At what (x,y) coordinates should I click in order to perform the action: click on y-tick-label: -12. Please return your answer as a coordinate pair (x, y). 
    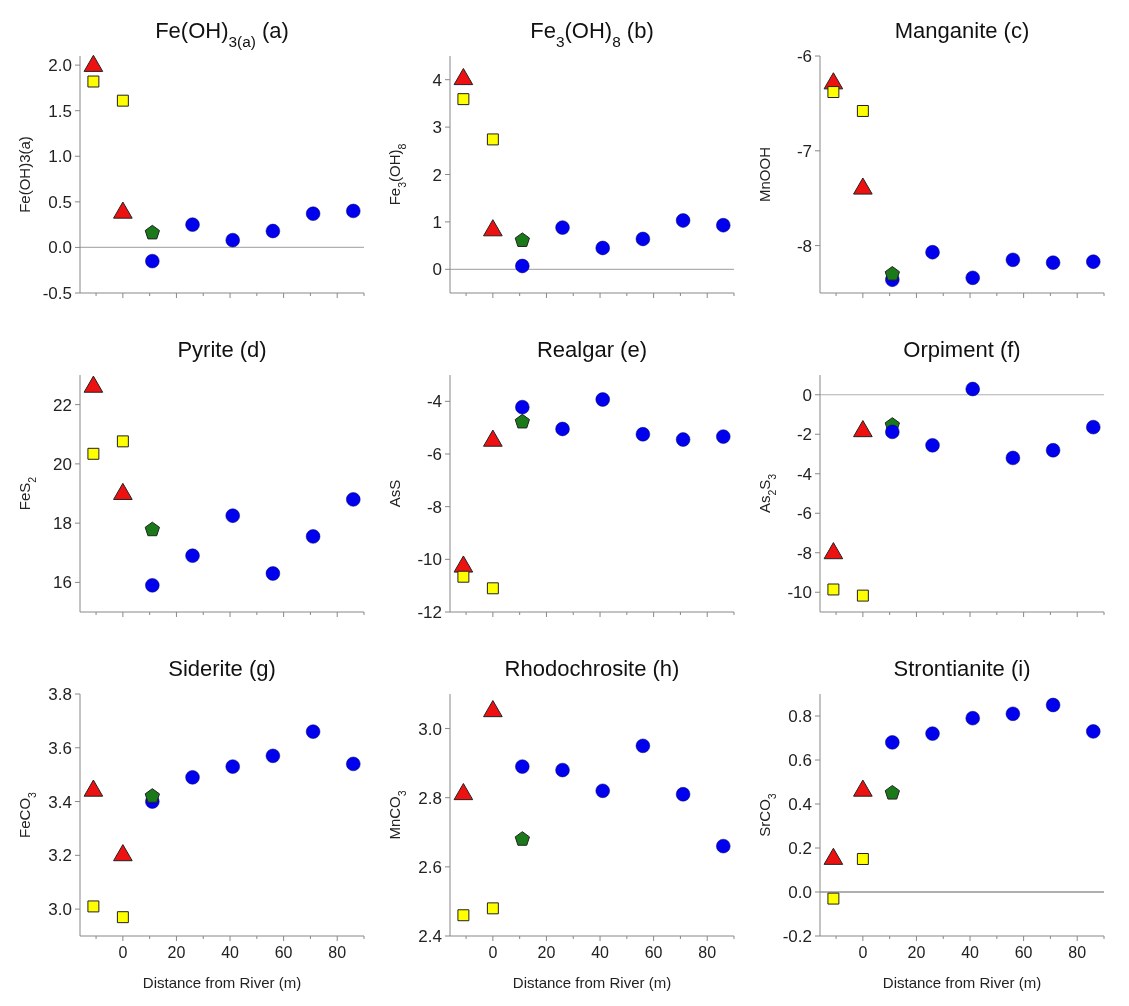
    Looking at the image, I should click on (429, 612).